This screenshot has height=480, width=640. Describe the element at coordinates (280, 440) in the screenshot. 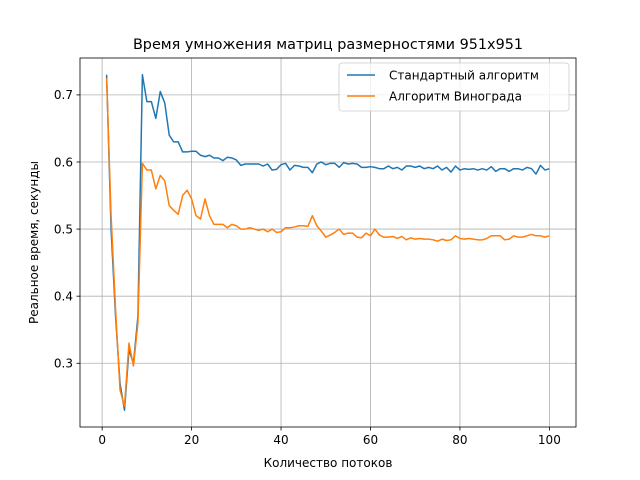

I see `x-tick-label: 40` at that location.